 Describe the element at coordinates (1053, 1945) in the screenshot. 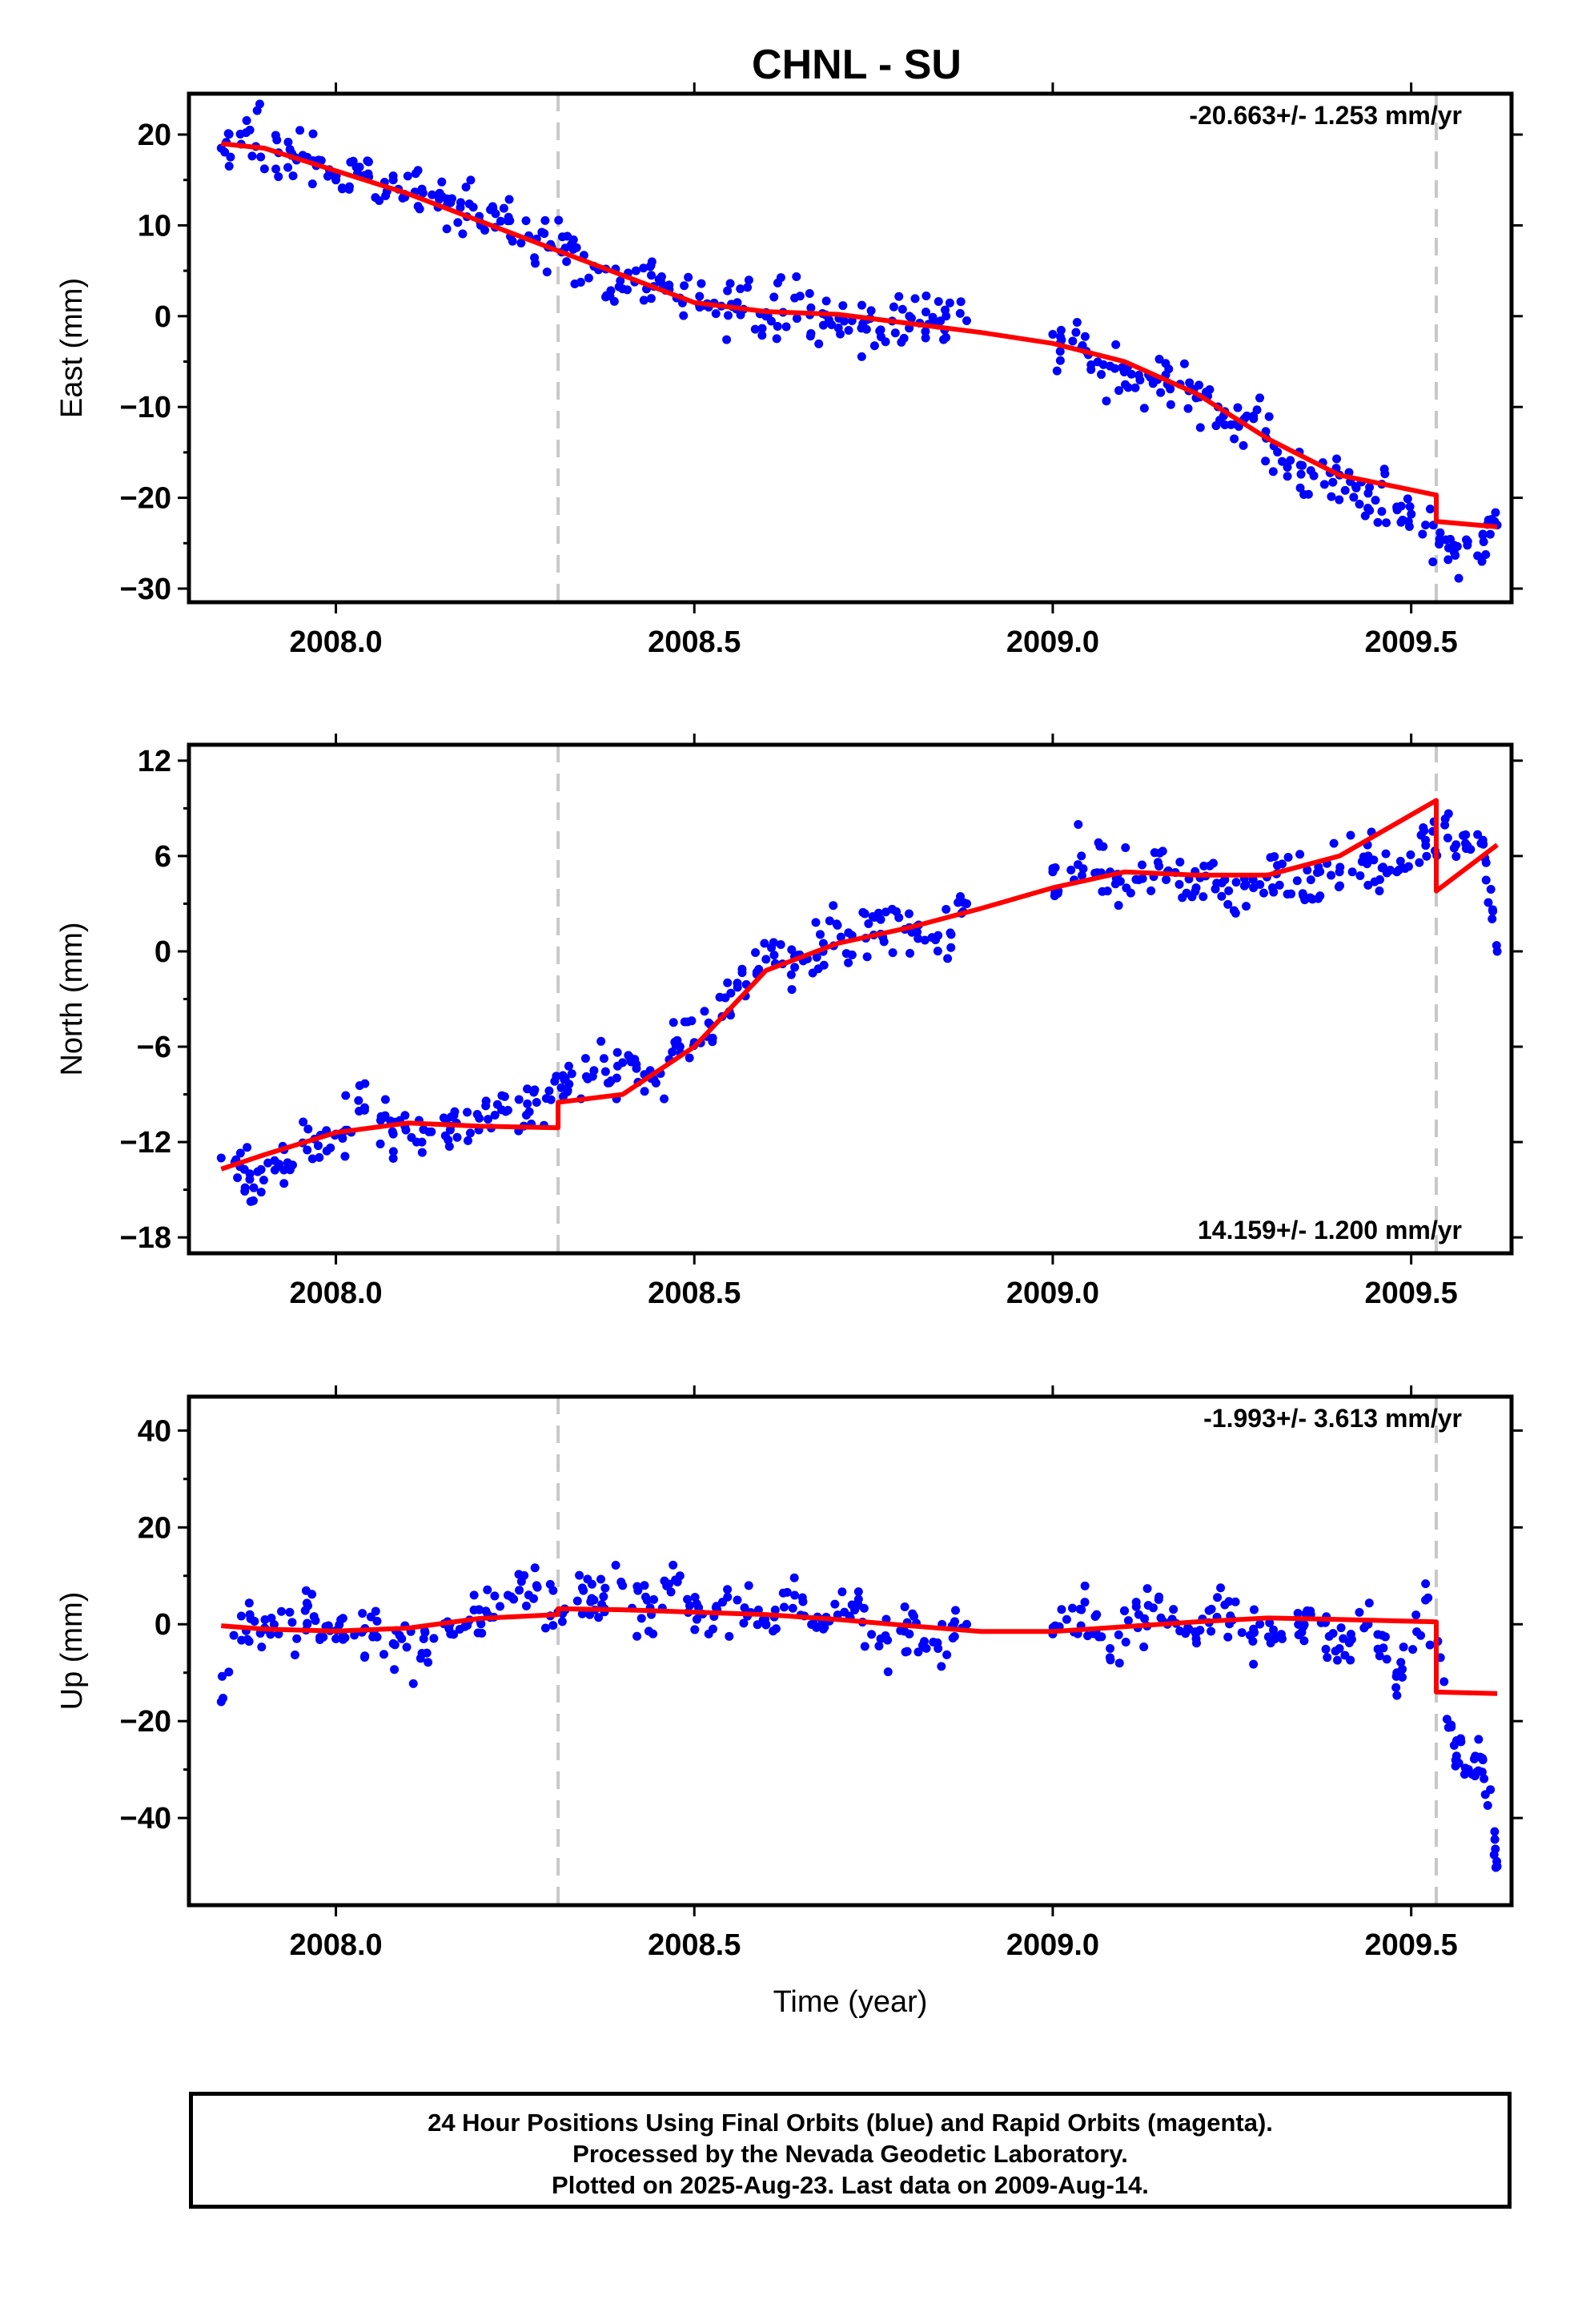

I see `x-tick-label: 2009.0` at that location.